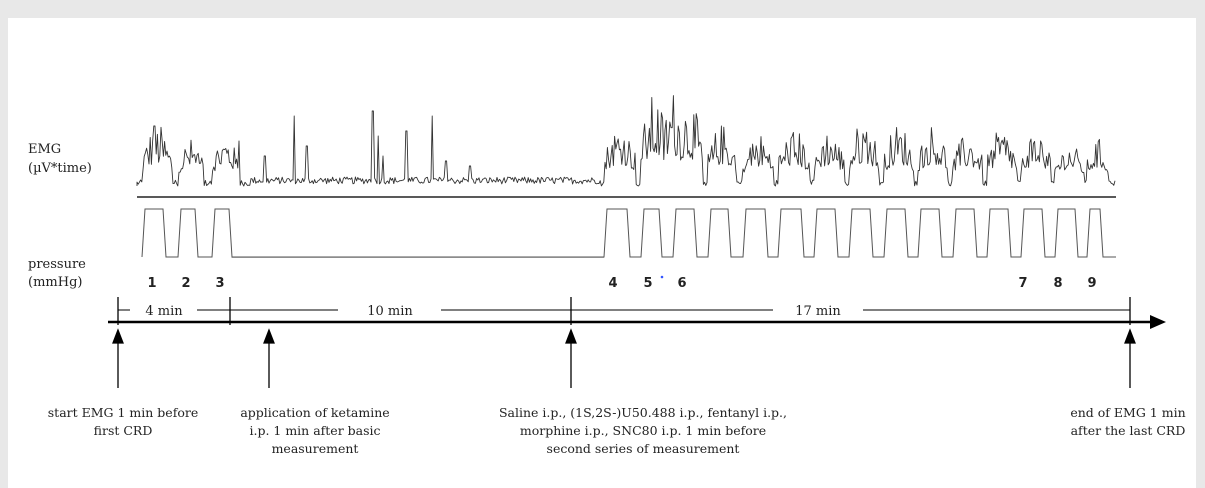 Image resolution: width=1205 pixels, height=488 pixels. Describe the element at coordinates (185, 283) in the screenshot. I see `stimulus-number: 2` at that location.